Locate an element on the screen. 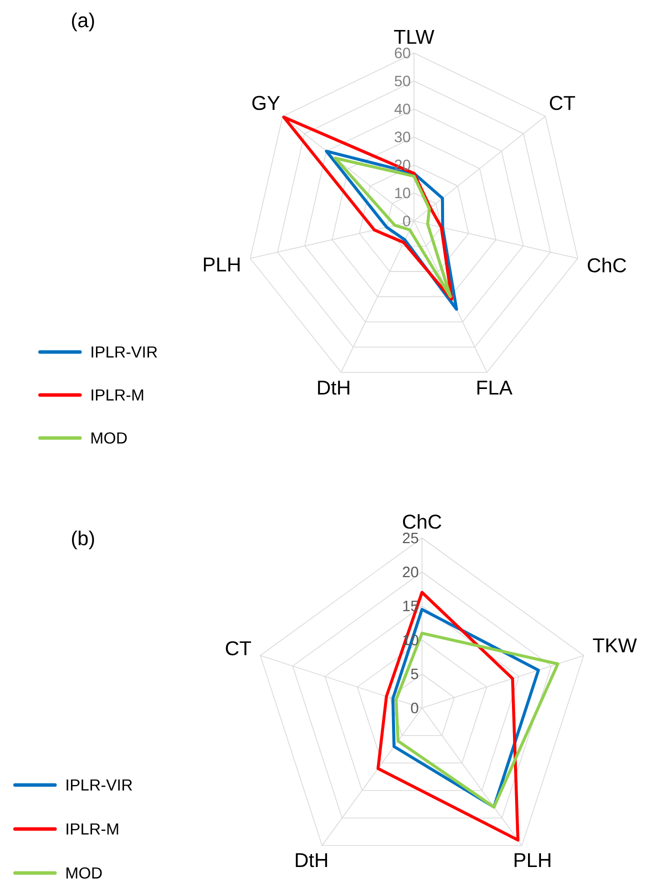 The height and width of the screenshot is (886, 657). y-tick-label: 50 is located at coordinates (402, 81).